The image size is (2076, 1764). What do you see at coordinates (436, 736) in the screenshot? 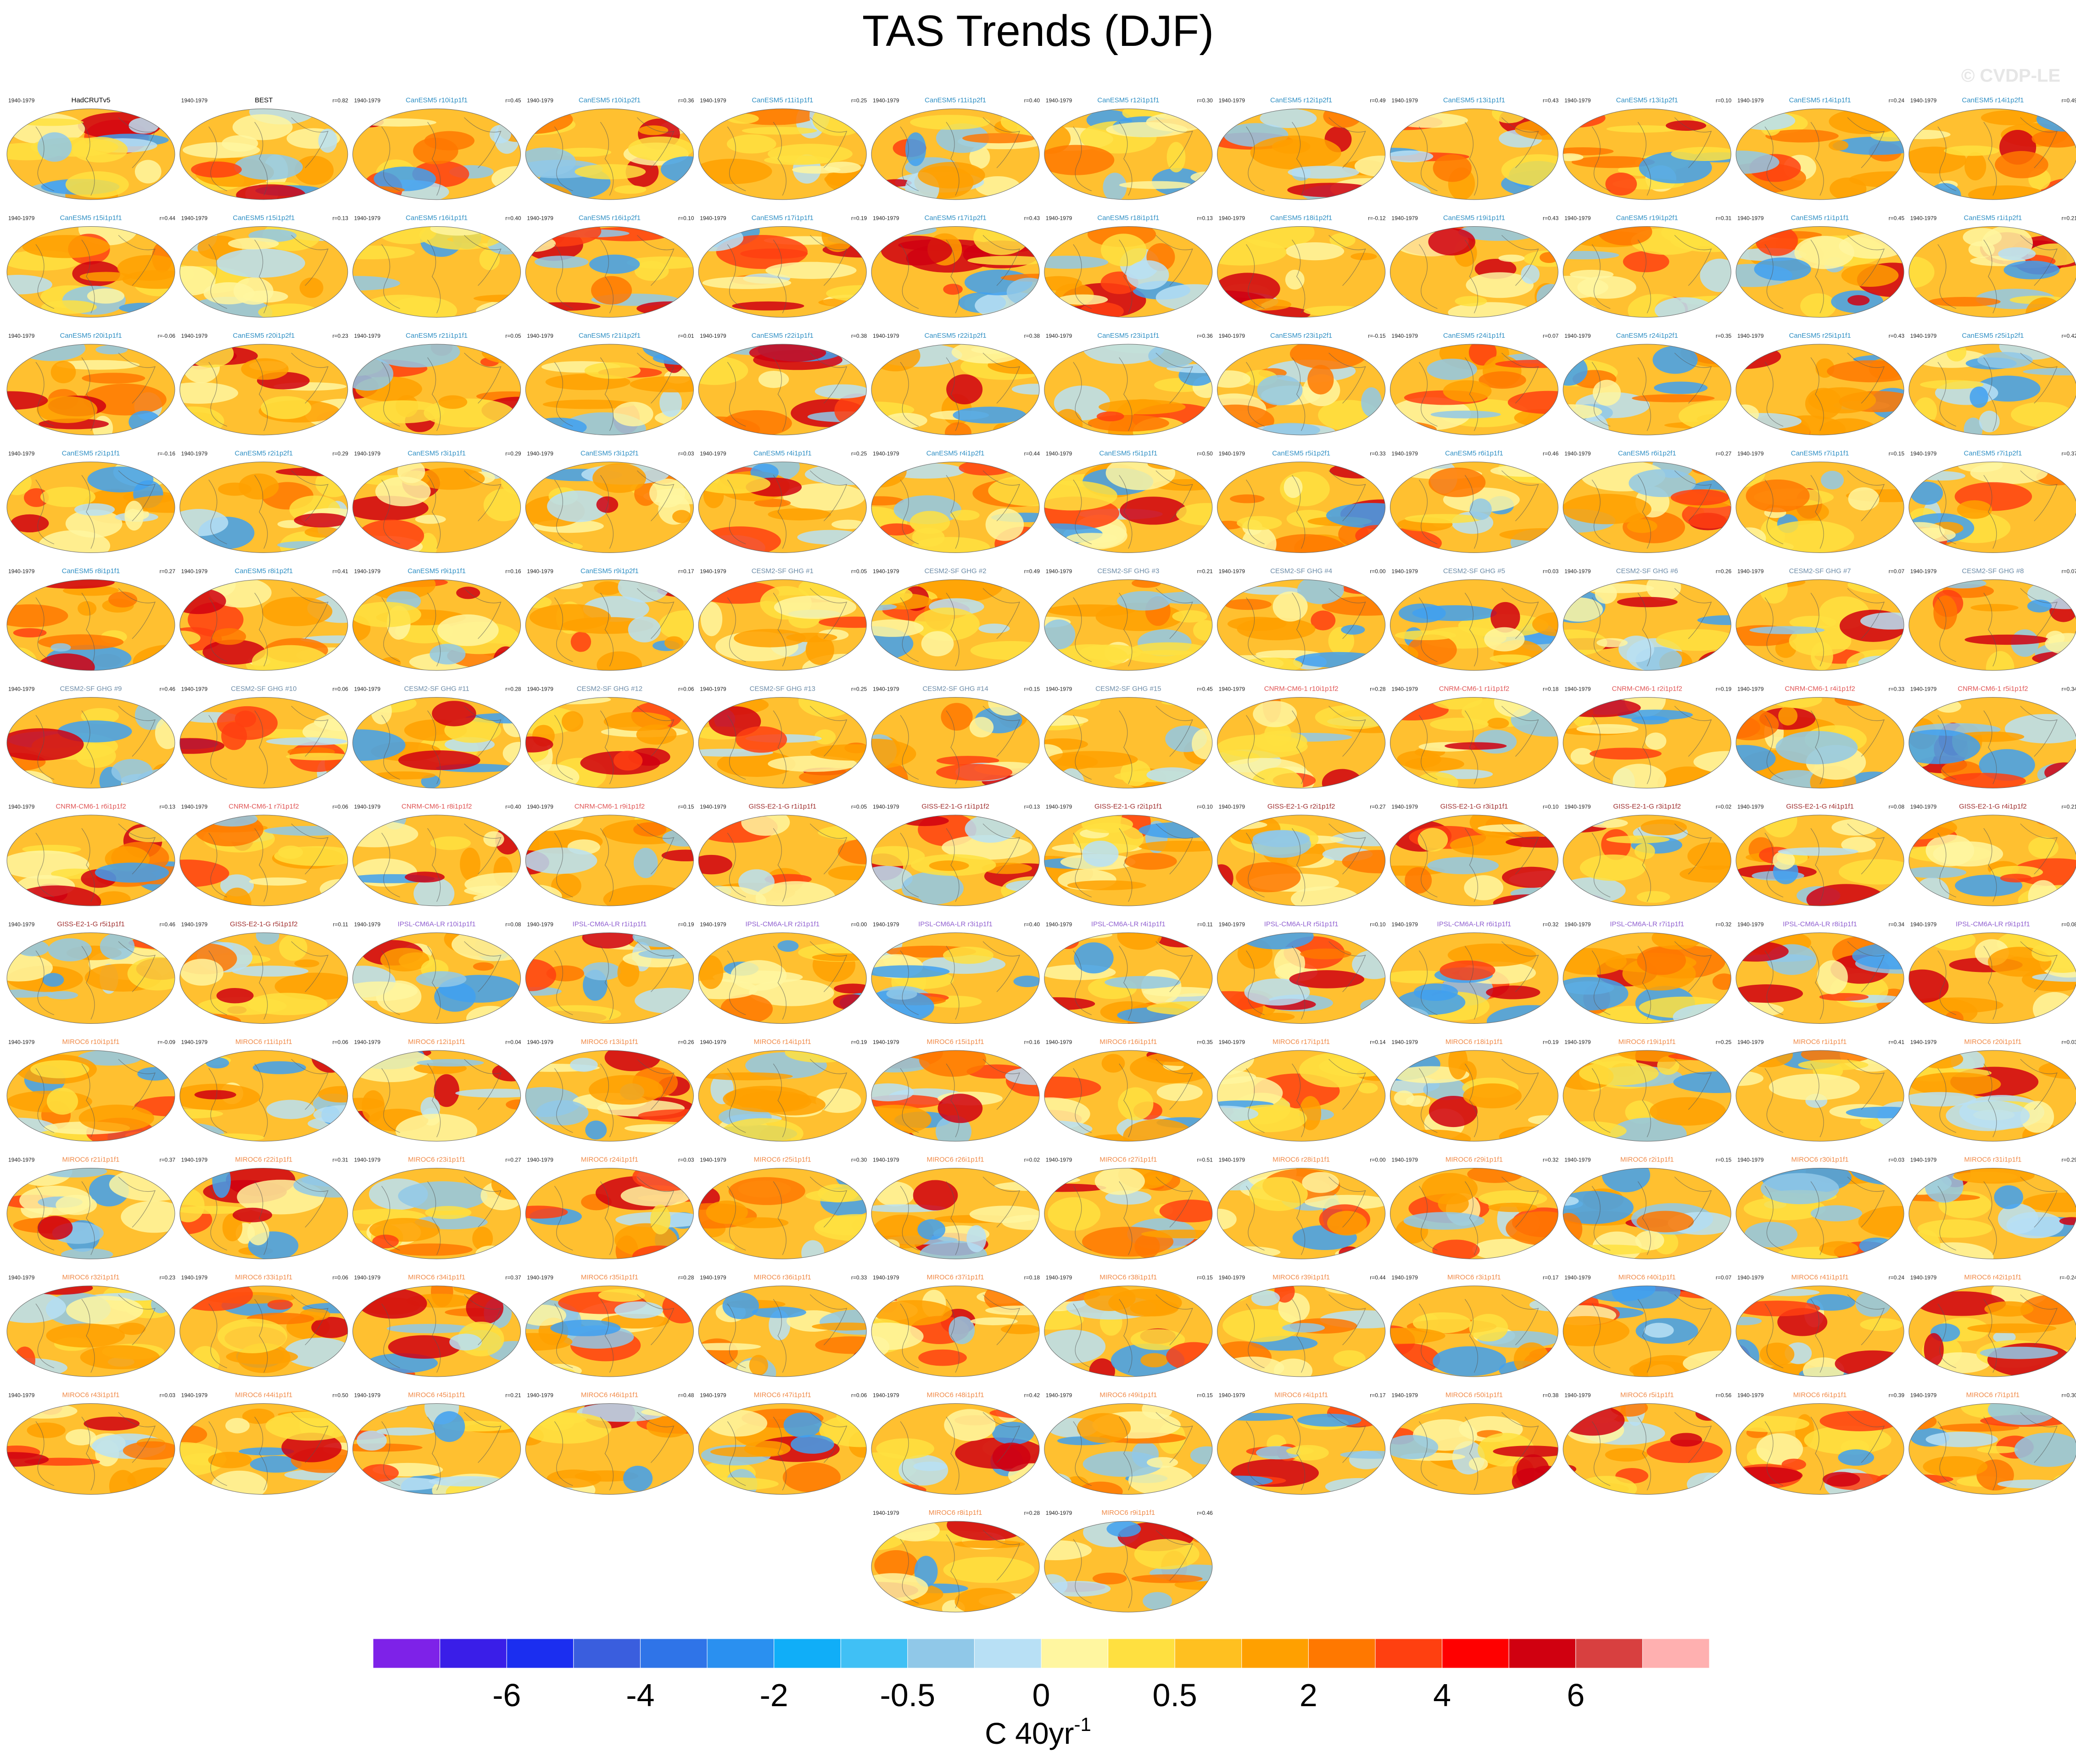
I see `map-panel: 1940-1979 CESM2-SF GHG #11 r=0.28` at bounding box center [436, 736].